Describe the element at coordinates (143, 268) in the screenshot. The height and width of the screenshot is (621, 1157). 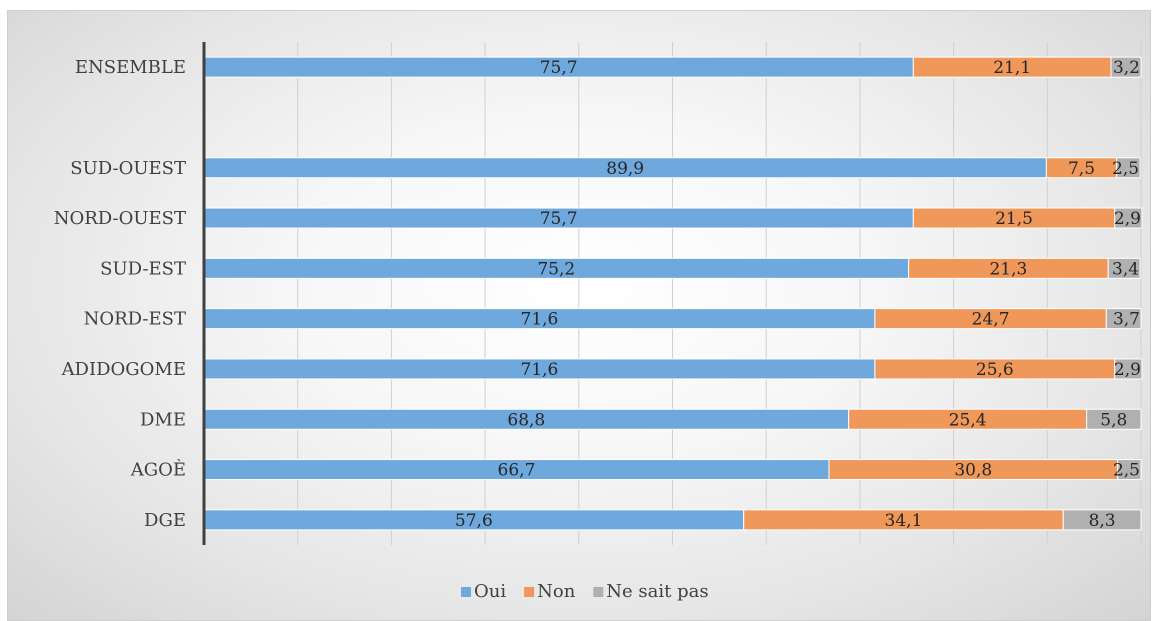
I see `category-label: SUD-EST` at that location.